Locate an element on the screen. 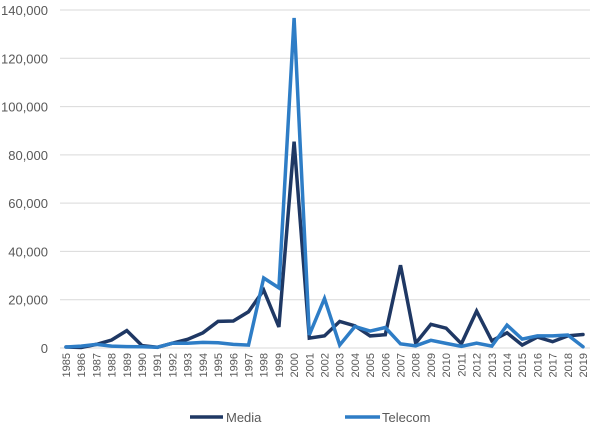 Image resolution: width=600 pixels, height=439 pixels. y-tick-label: 0 is located at coordinates (44, 348).